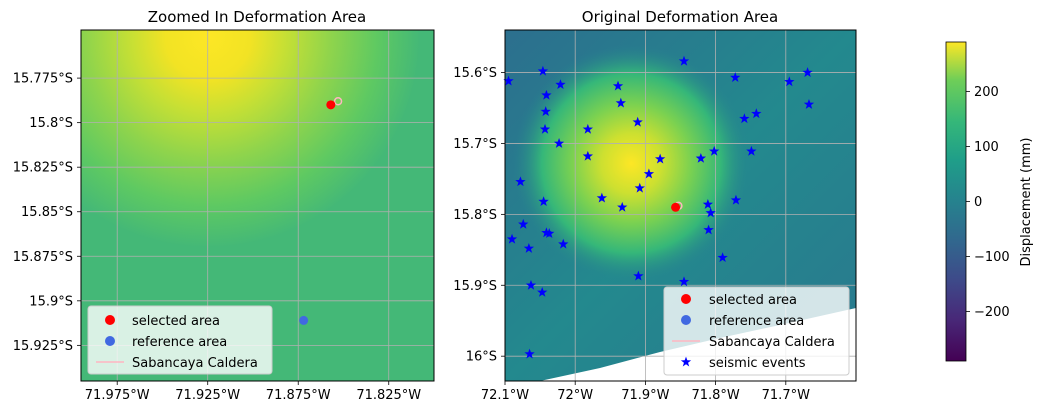 Image resolution: width=1043 pixels, height=413 pixels. What do you see at coordinates (505, 395) in the screenshot?
I see `x-tick-label: 72.1°W` at bounding box center [505, 395].